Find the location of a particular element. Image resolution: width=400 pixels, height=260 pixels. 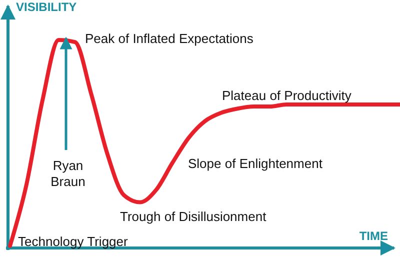

annotation: Technology Trigger is located at coordinates (73, 241).